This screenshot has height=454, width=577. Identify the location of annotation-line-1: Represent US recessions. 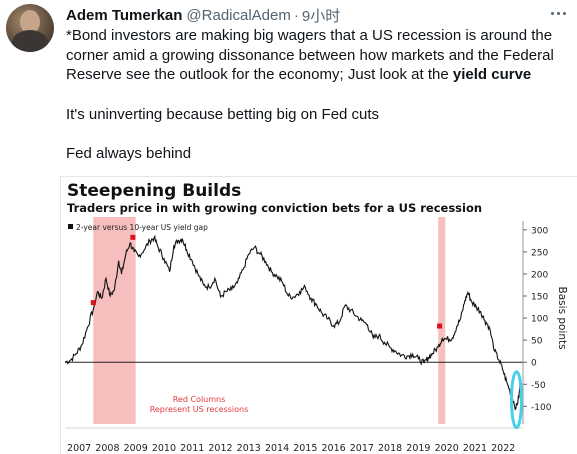
(199, 409).